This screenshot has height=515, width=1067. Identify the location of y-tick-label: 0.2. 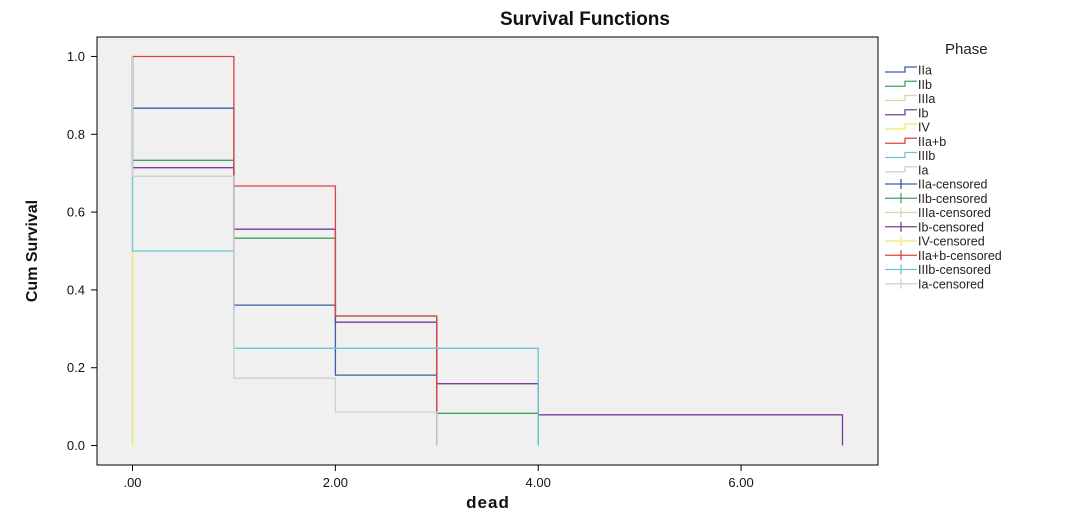
(76, 367).